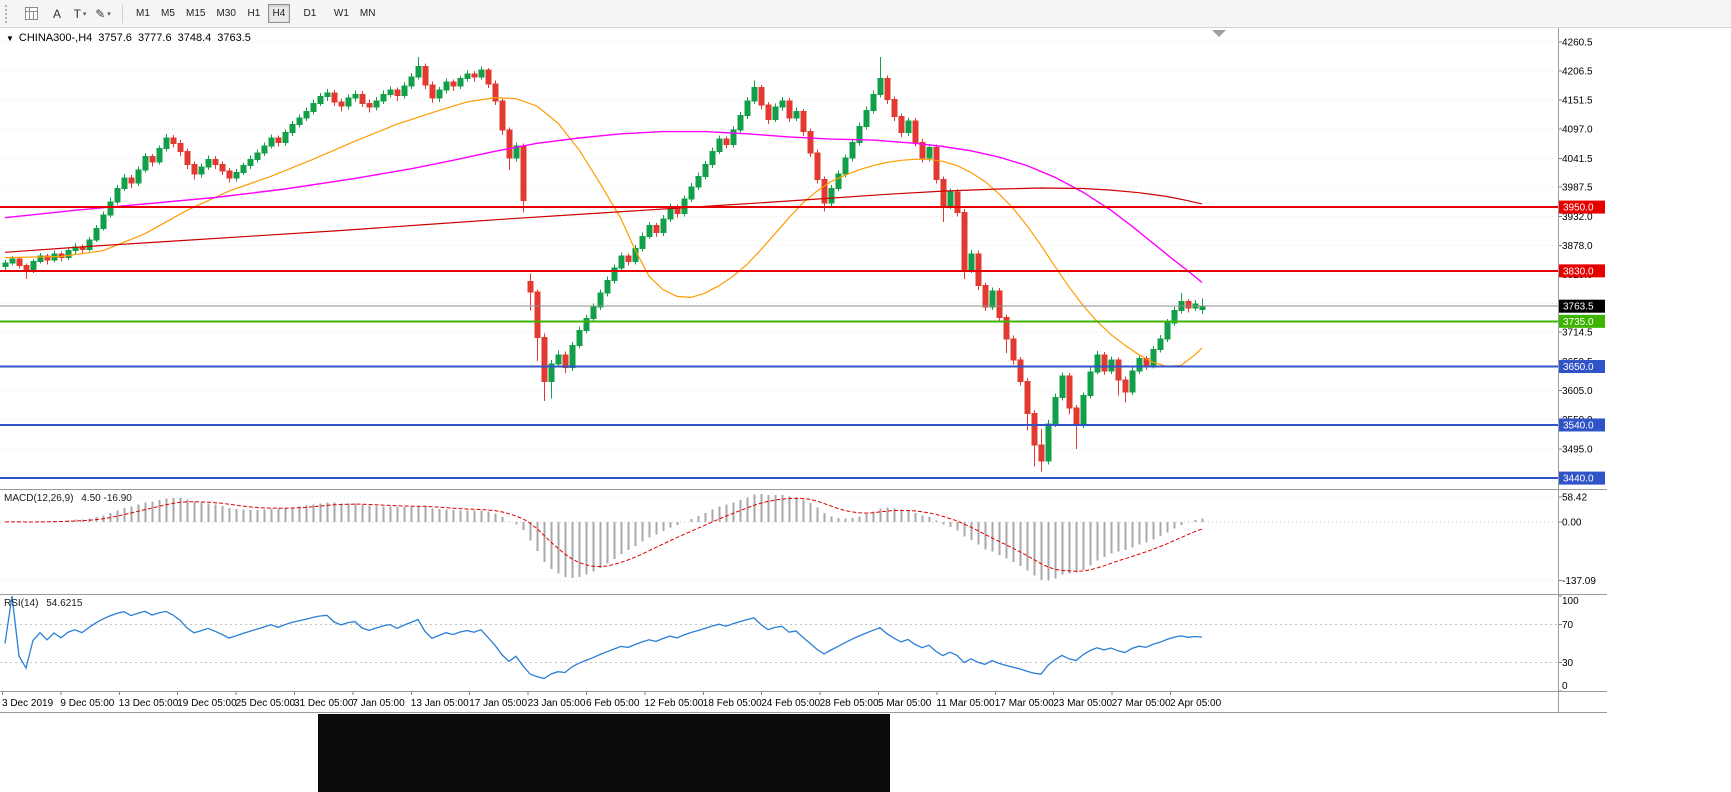  I want to click on svg-text: 13 Jan 05:00, so click(440, 703).